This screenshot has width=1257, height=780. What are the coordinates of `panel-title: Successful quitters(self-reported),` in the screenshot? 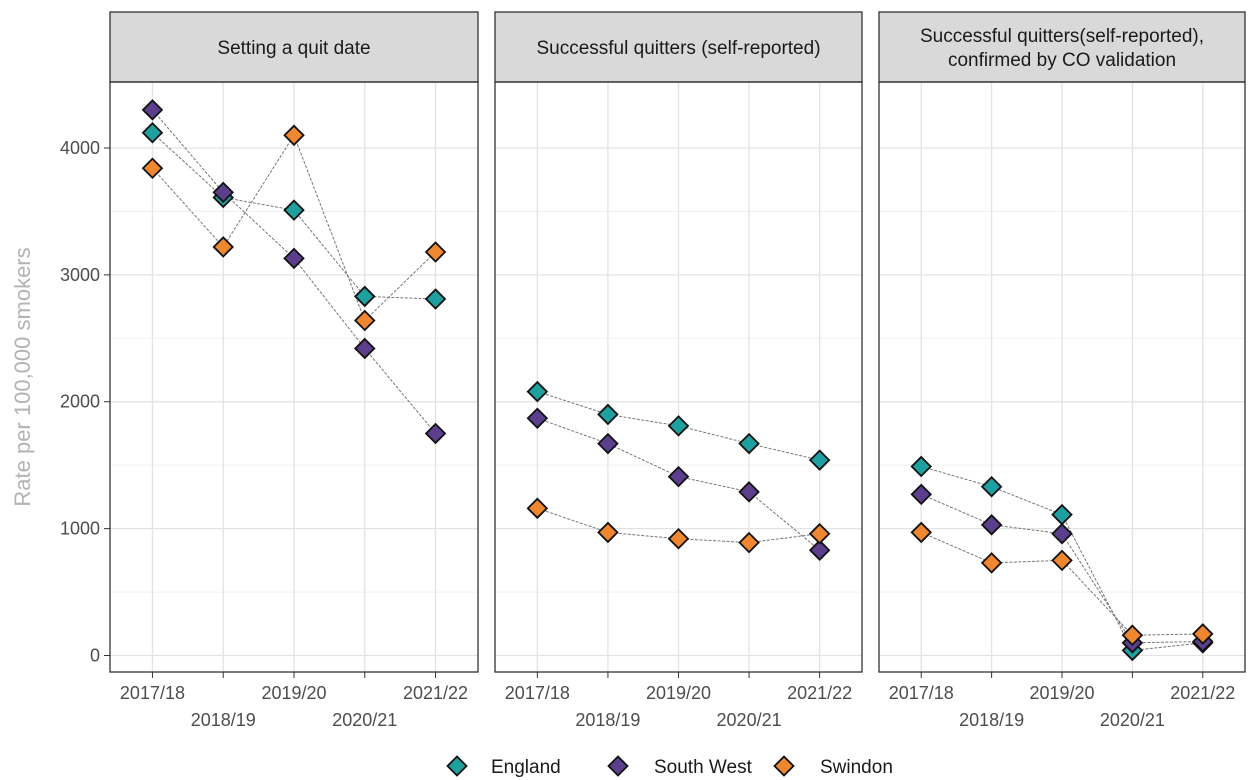 It's located at (1062, 36).